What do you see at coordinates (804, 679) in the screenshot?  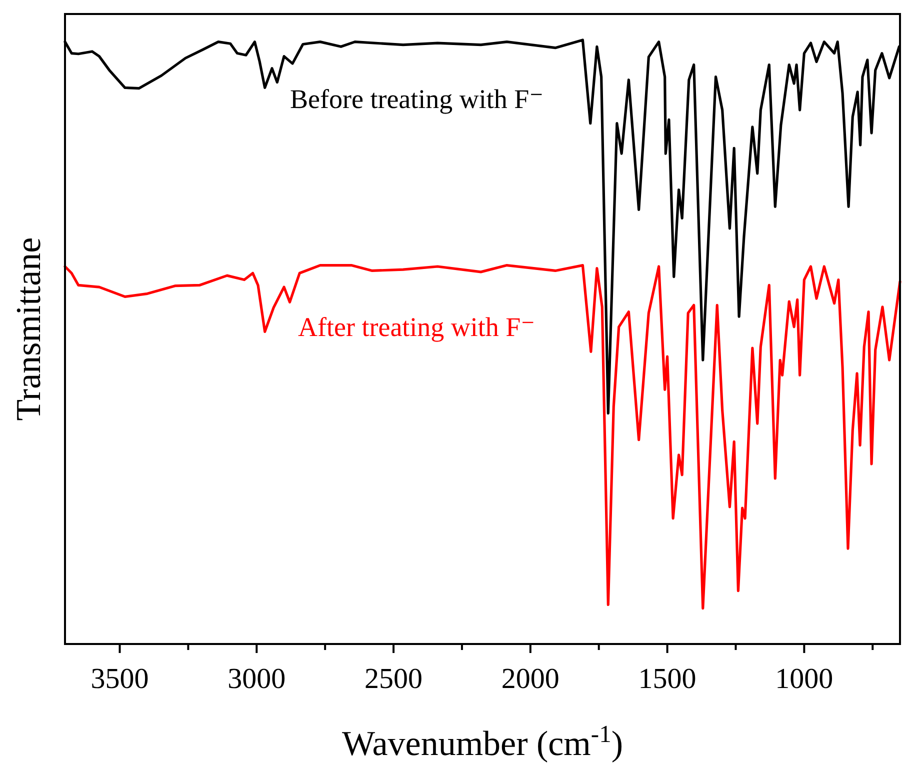 I see `x-tick-label: 1000` at bounding box center [804, 679].